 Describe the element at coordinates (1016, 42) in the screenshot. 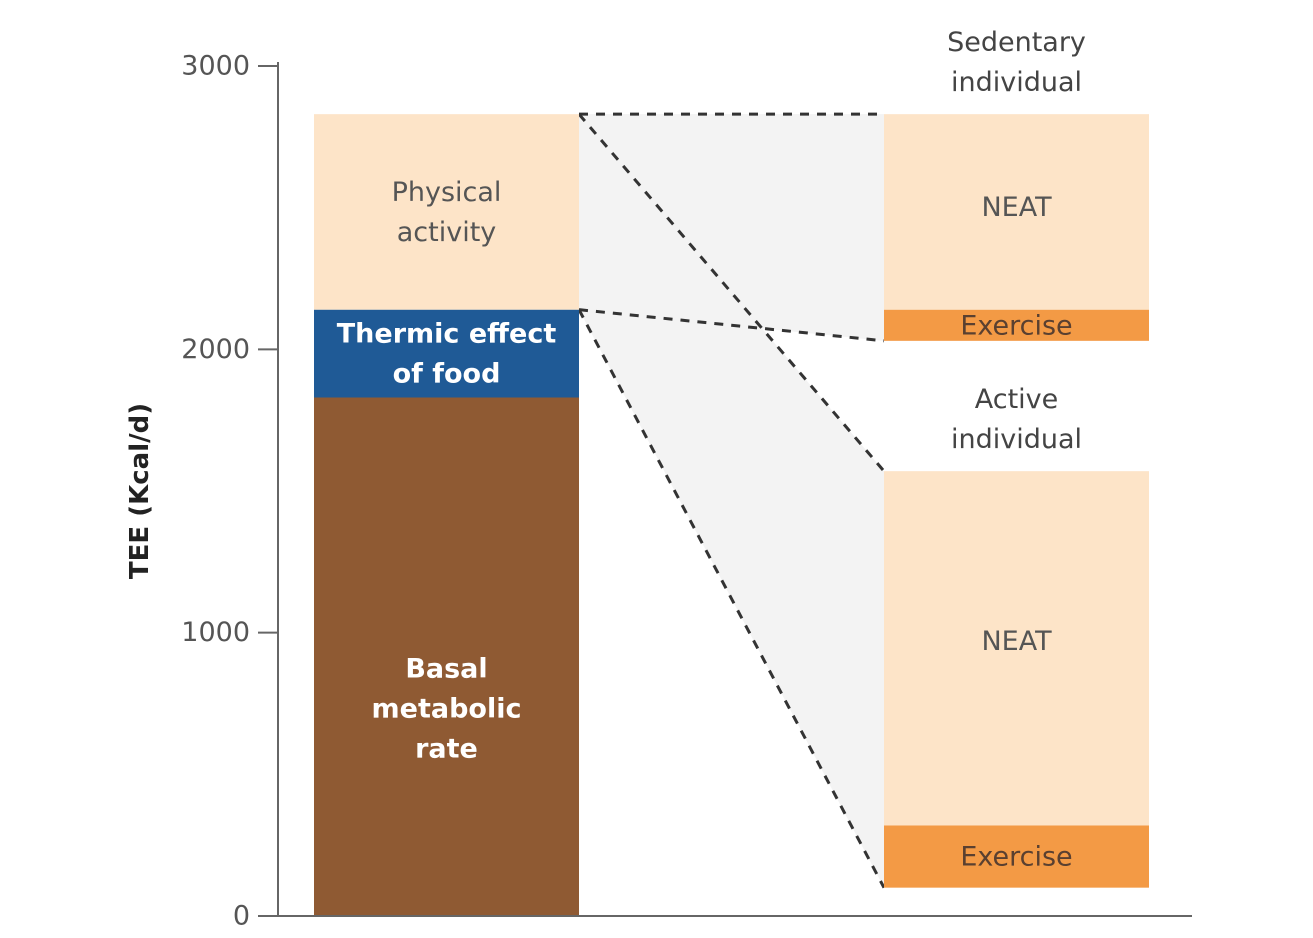

I see `breakdown-title-0-line-0: Sedentary` at that location.